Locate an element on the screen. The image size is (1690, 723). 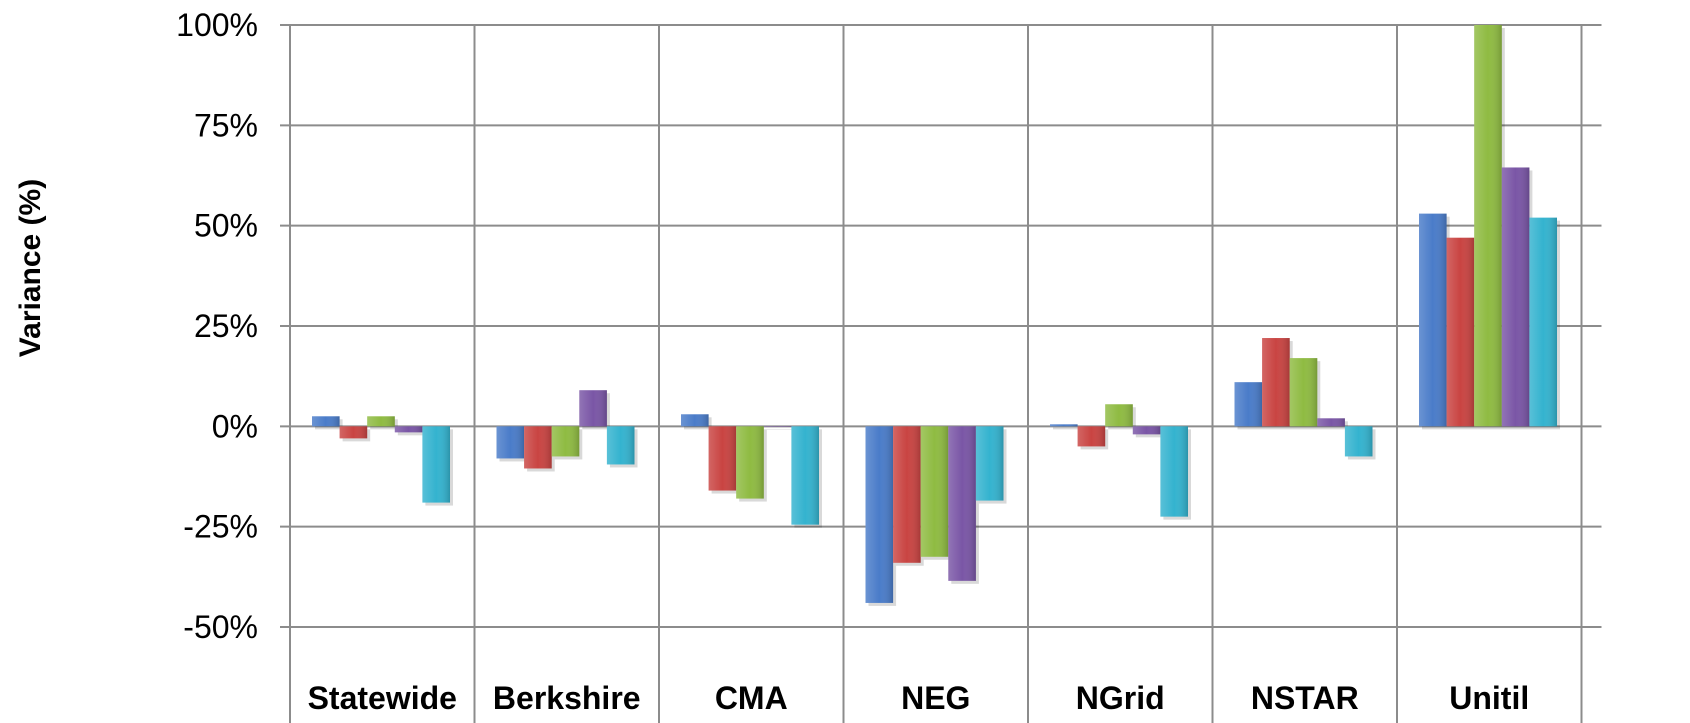
category-label: NSTAR is located at coordinates (1305, 698).